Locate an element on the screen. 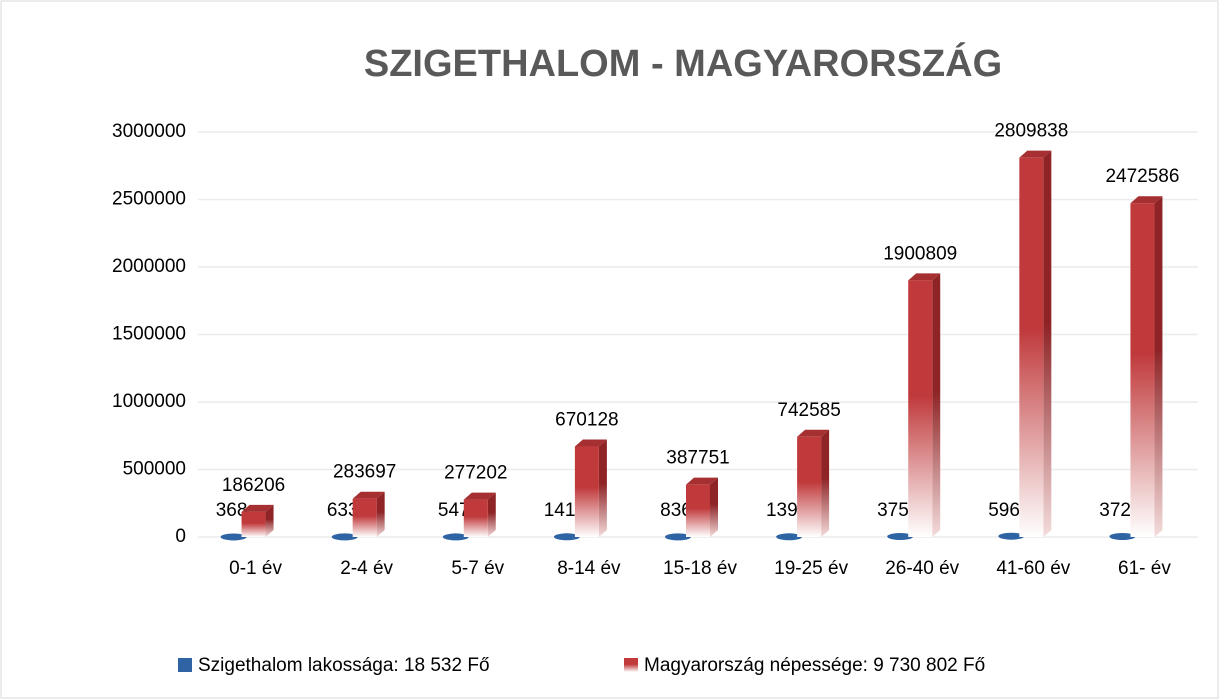  data-label: 2472586 is located at coordinates (1142, 176).